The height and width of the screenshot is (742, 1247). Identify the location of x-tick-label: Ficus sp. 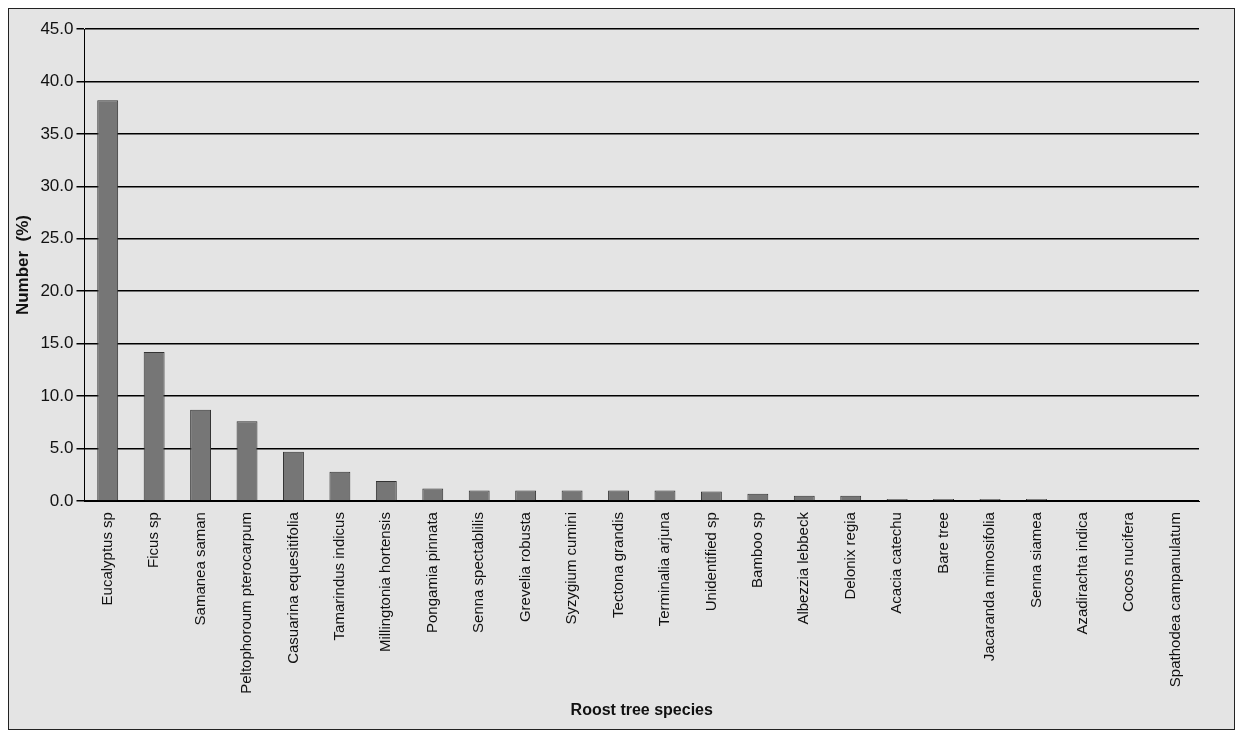
(153, 540).